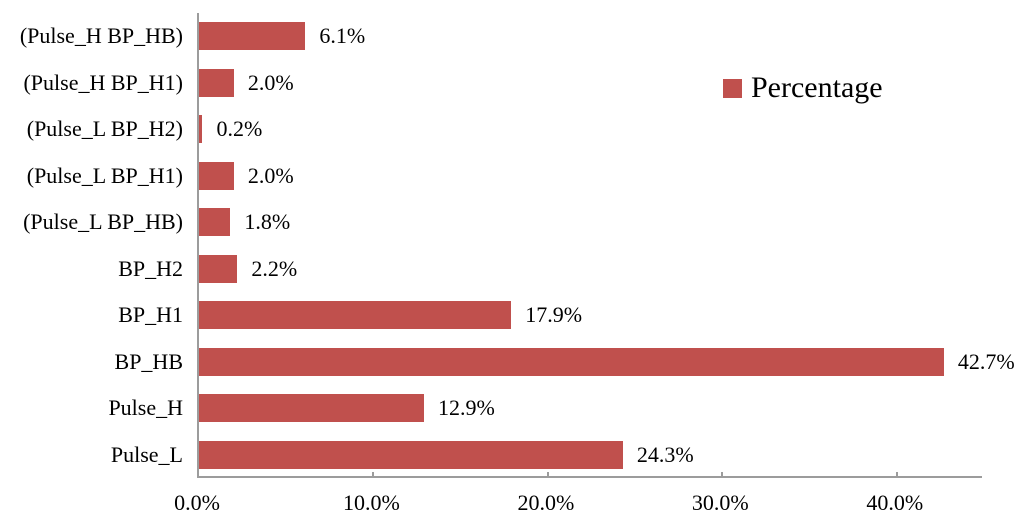  What do you see at coordinates (720, 502) in the screenshot?
I see `x-tick-label: 30.0%` at bounding box center [720, 502].